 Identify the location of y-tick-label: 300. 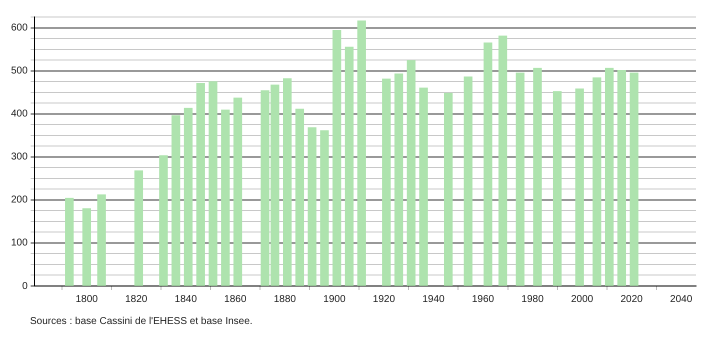
(19, 157).